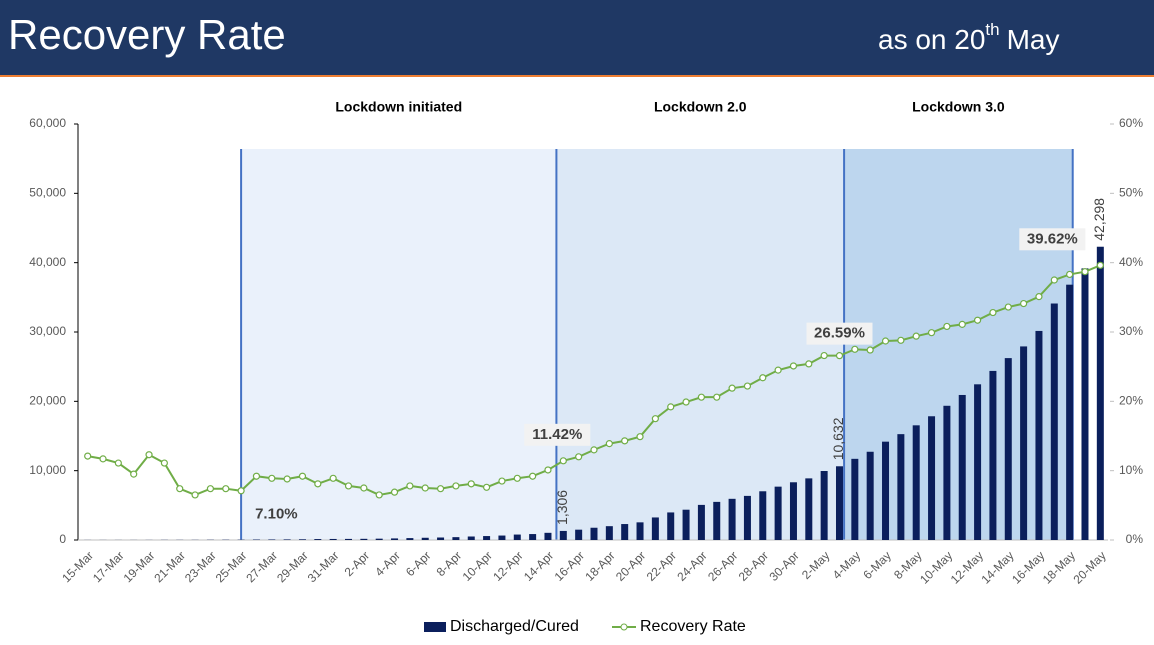  Describe the element at coordinates (958, 107) in the screenshot. I see `phase-label: Lockdown 3.0` at that location.